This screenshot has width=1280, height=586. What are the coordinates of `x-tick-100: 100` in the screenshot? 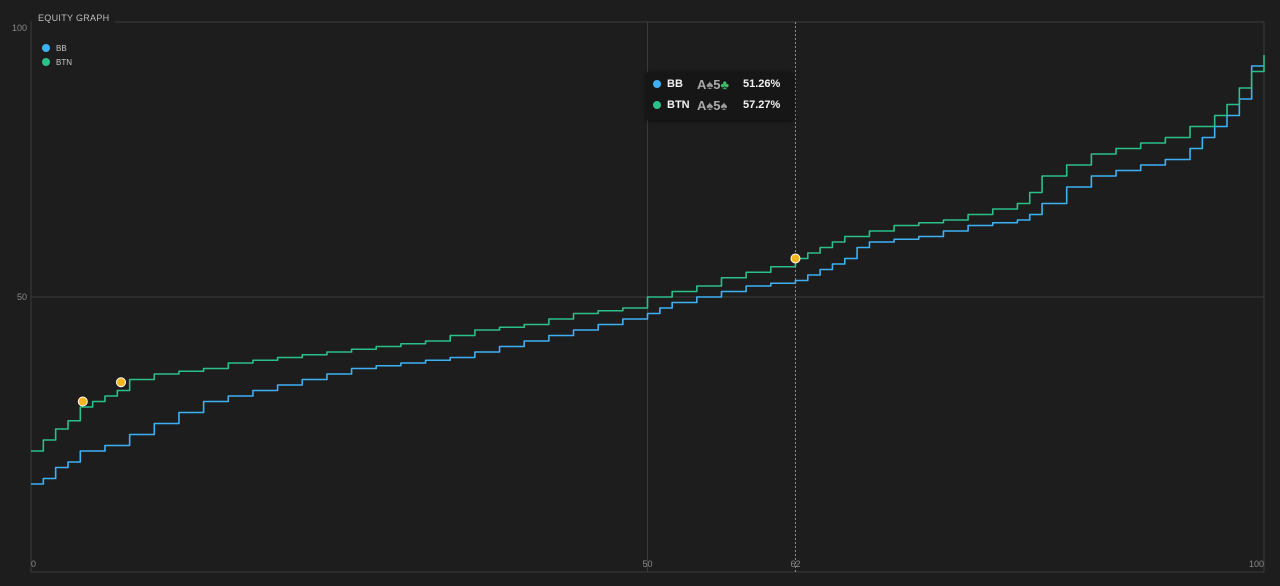 It's located at (1256, 564).